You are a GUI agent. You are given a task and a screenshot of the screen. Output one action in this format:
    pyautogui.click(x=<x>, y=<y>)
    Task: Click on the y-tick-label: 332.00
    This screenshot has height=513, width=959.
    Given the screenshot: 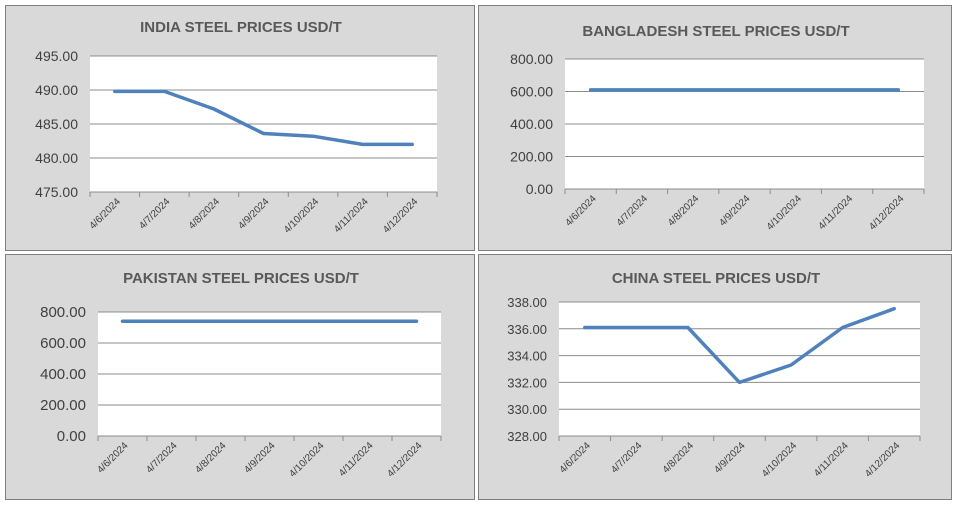 What is the action you would take?
    pyautogui.click(x=527, y=382)
    